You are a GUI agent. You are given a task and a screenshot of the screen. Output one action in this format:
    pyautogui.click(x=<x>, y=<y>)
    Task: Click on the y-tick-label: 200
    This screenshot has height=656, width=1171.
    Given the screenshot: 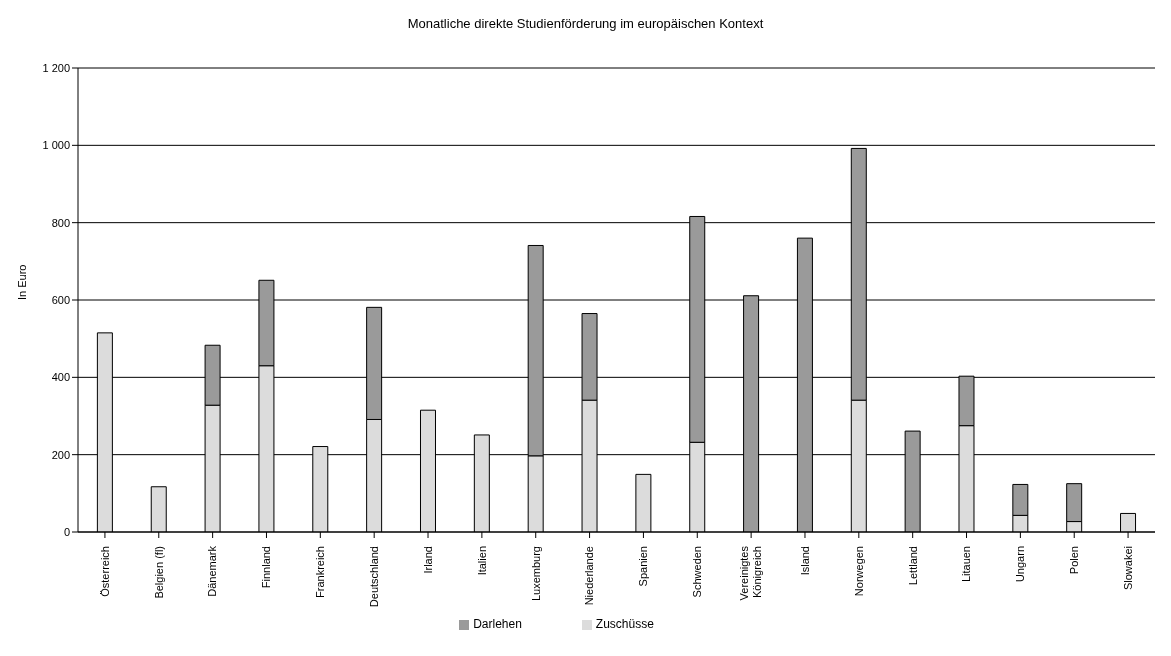 What is the action you would take?
    pyautogui.click(x=60, y=454)
    